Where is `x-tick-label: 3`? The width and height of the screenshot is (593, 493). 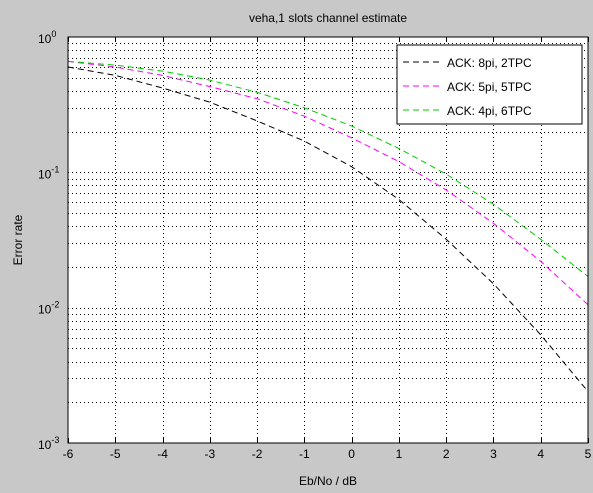
x-tick-label: 3 is located at coordinates (493, 454).